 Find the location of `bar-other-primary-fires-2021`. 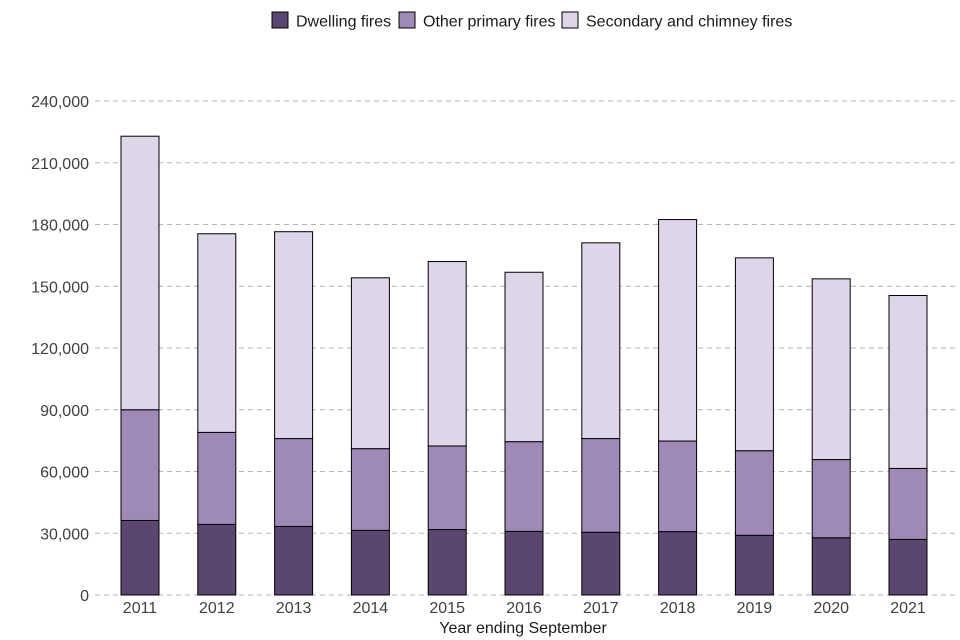

bar-other-primary-fires-2021 is located at coordinates (908, 503).